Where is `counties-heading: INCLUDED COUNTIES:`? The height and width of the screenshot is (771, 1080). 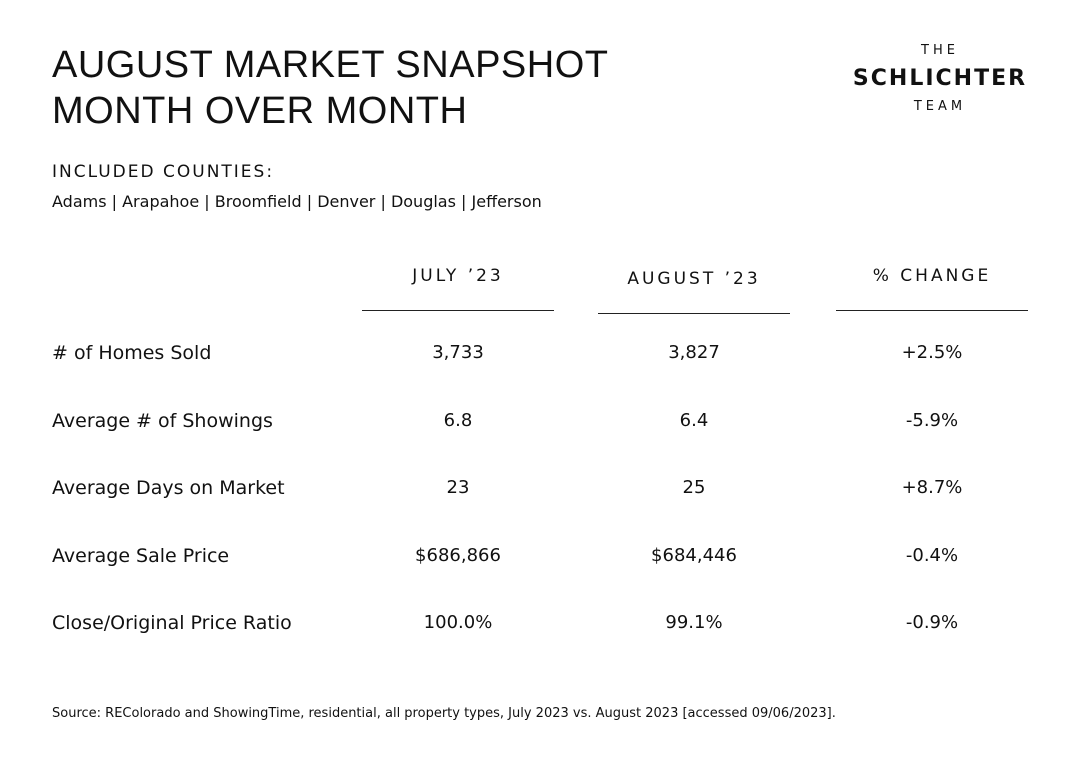 counties-heading: INCLUDED COUNTIES: is located at coordinates (163, 172).